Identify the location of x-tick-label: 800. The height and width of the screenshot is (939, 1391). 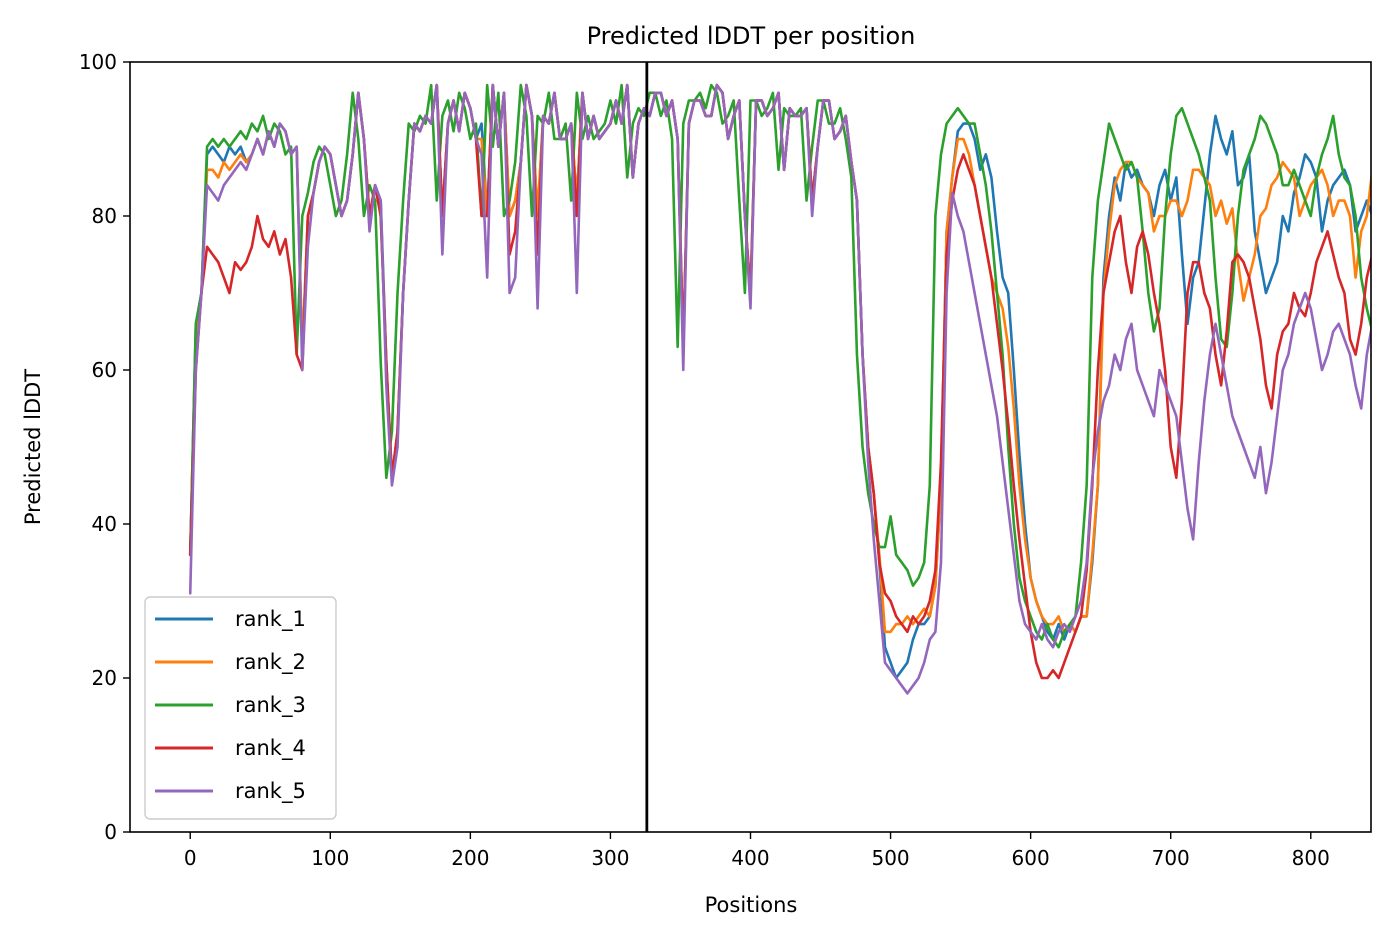
(1311, 858).